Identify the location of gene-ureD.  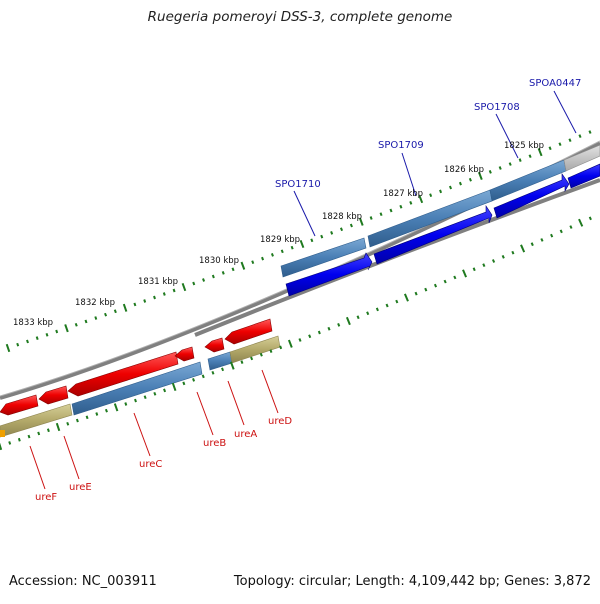
(248, 331).